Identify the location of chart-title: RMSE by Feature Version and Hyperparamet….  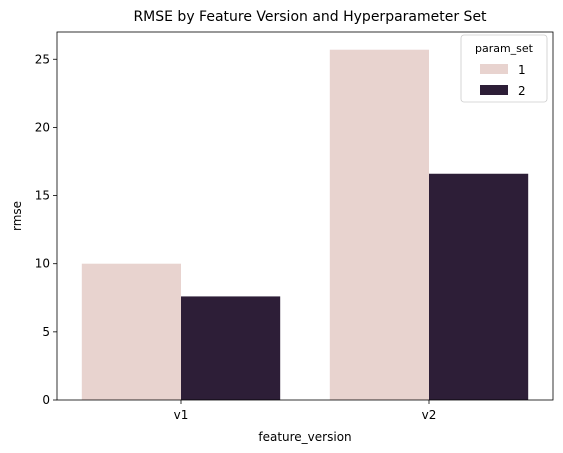
(310, 17).